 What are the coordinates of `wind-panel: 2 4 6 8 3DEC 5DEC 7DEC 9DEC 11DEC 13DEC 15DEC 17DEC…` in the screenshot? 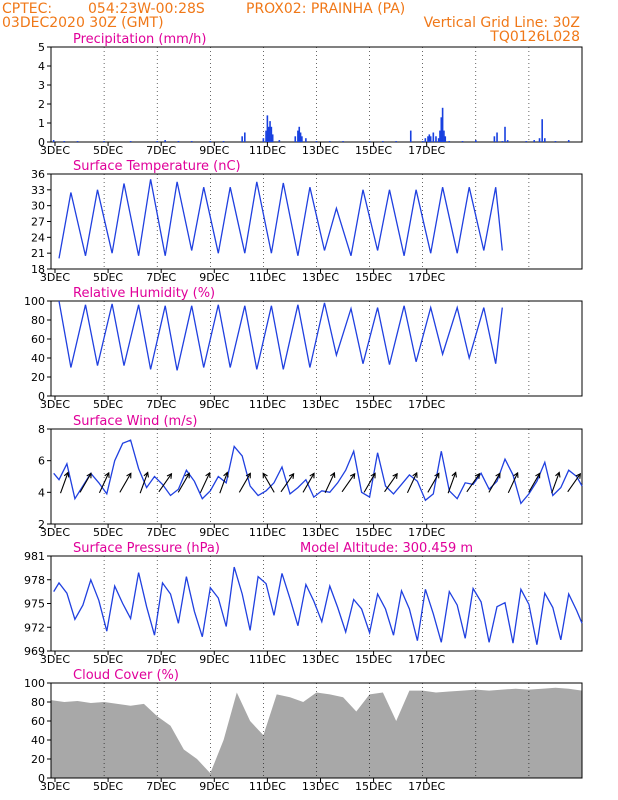 It's located at (310, 476).